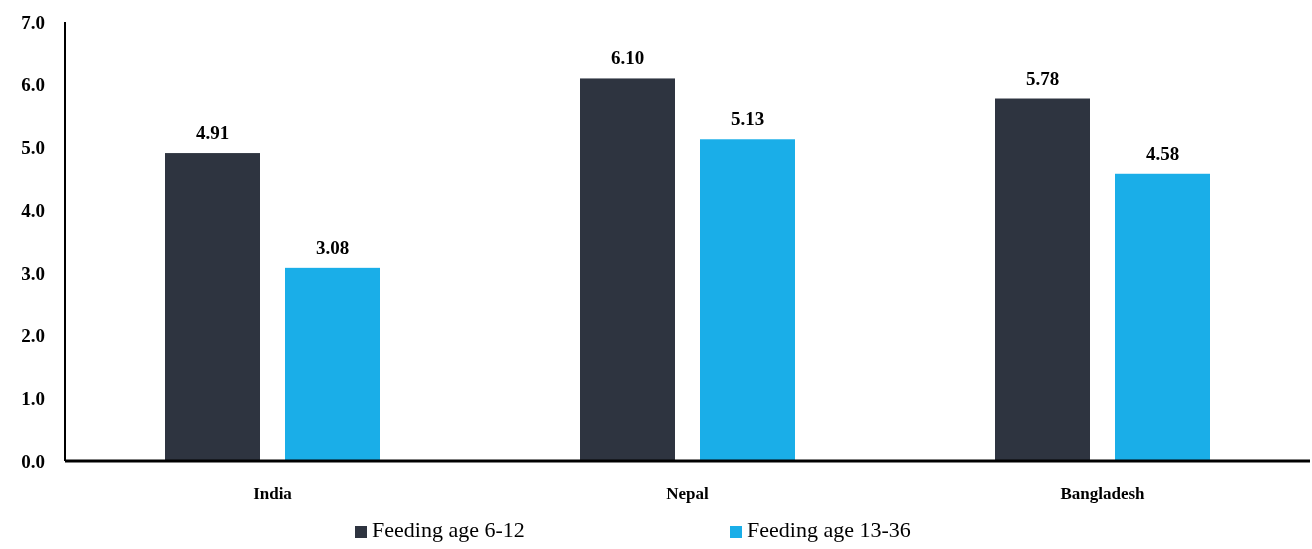 The image size is (1312, 549). What do you see at coordinates (688, 493) in the screenshot?
I see `x-tick-label: Nepal` at bounding box center [688, 493].